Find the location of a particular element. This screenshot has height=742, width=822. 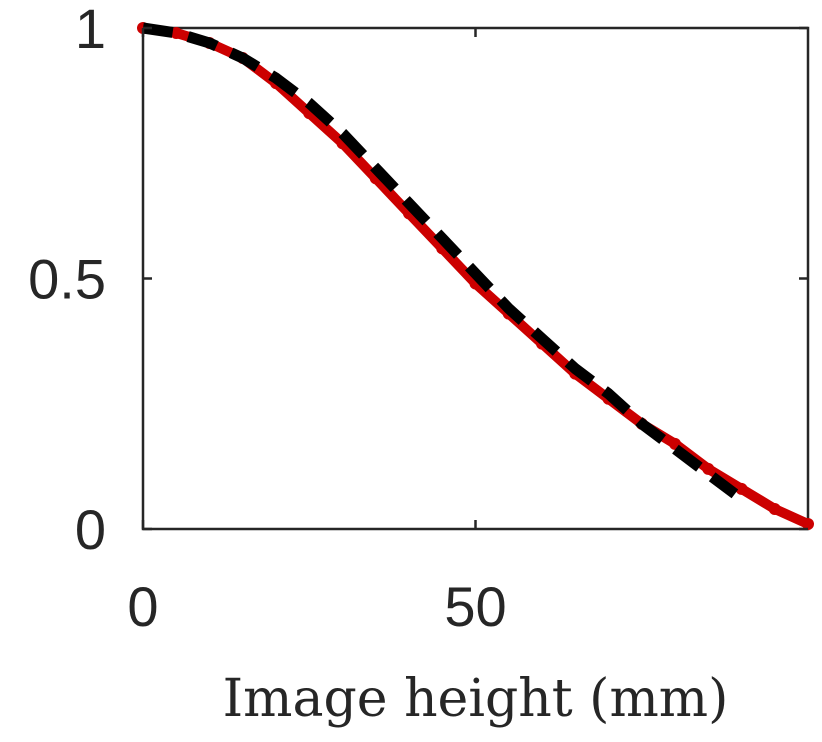

y-tick-label: 0 is located at coordinates (90, 529).